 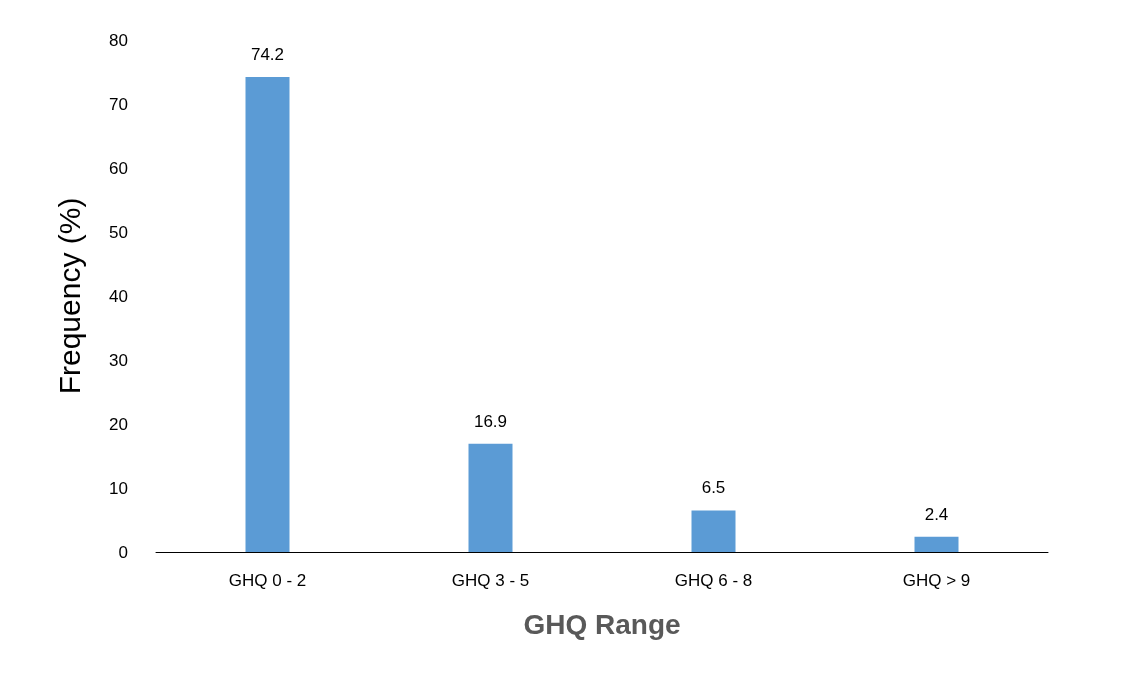 What do you see at coordinates (118, 424) in the screenshot?
I see `y-tick-label: 20` at bounding box center [118, 424].